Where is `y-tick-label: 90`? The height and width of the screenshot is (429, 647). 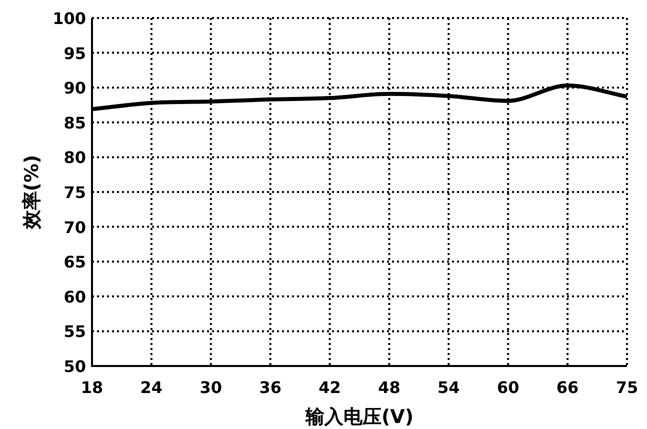 y-tick-label: 90 is located at coordinates (75, 88).